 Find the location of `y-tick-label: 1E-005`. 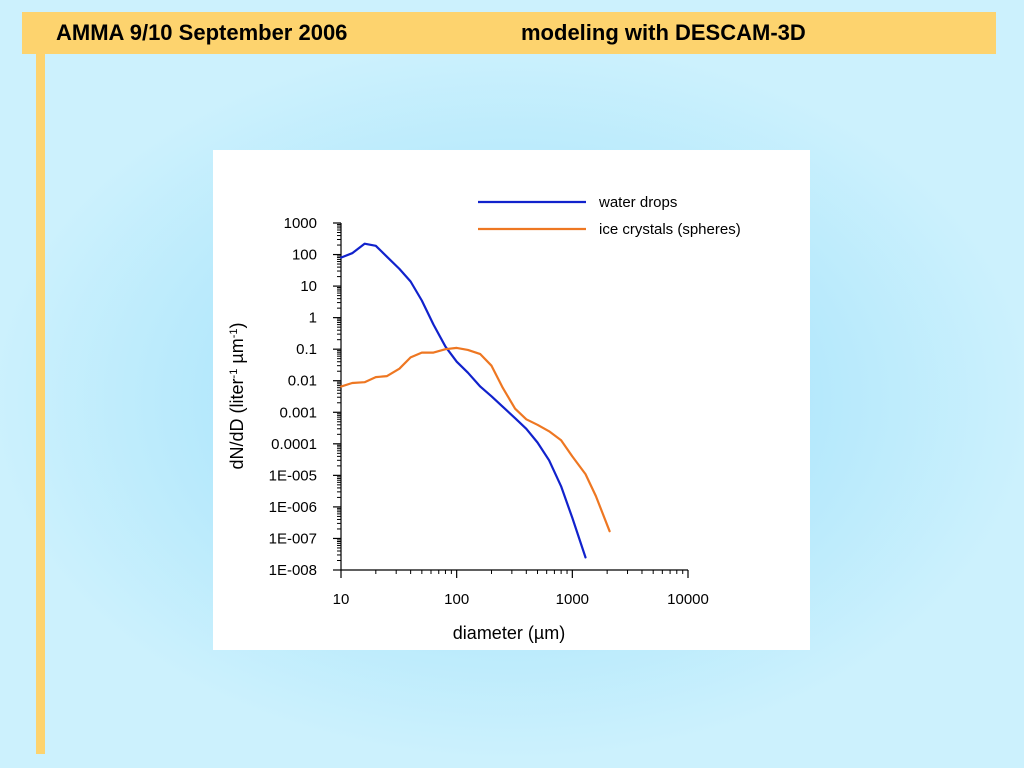

y-tick-label: 1E-005 is located at coordinates (293, 475).